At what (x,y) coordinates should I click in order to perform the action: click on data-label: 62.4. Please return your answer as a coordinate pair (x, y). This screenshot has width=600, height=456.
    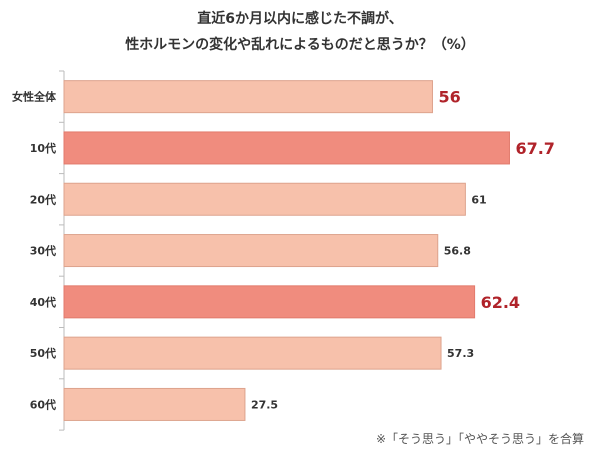
    Looking at the image, I should click on (500, 302).